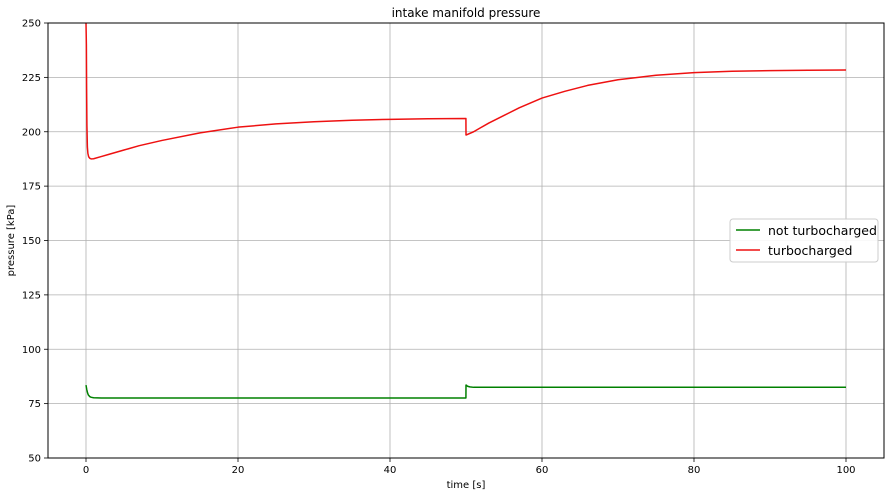  What do you see at coordinates (31, 78) in the screenshot?
I see `y-tick-label: 225` at bounding box center [31, 78].